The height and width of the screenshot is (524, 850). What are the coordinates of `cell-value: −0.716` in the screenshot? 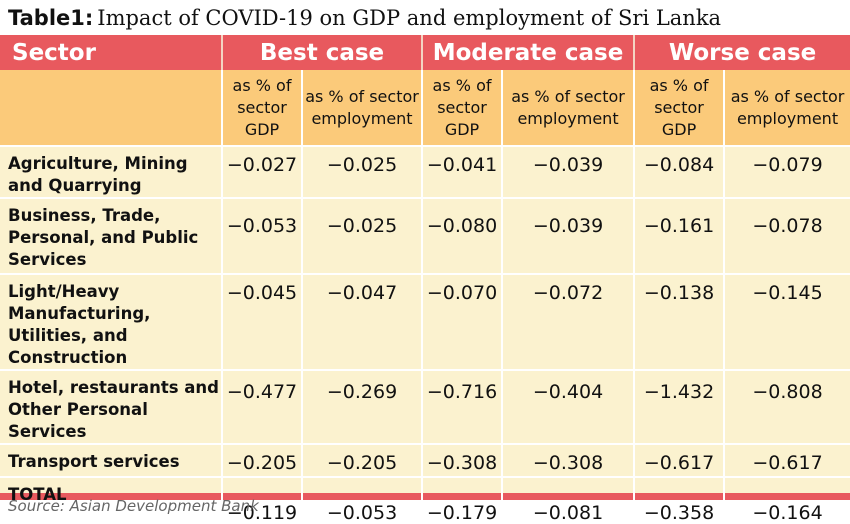 It's located at (462, 406).